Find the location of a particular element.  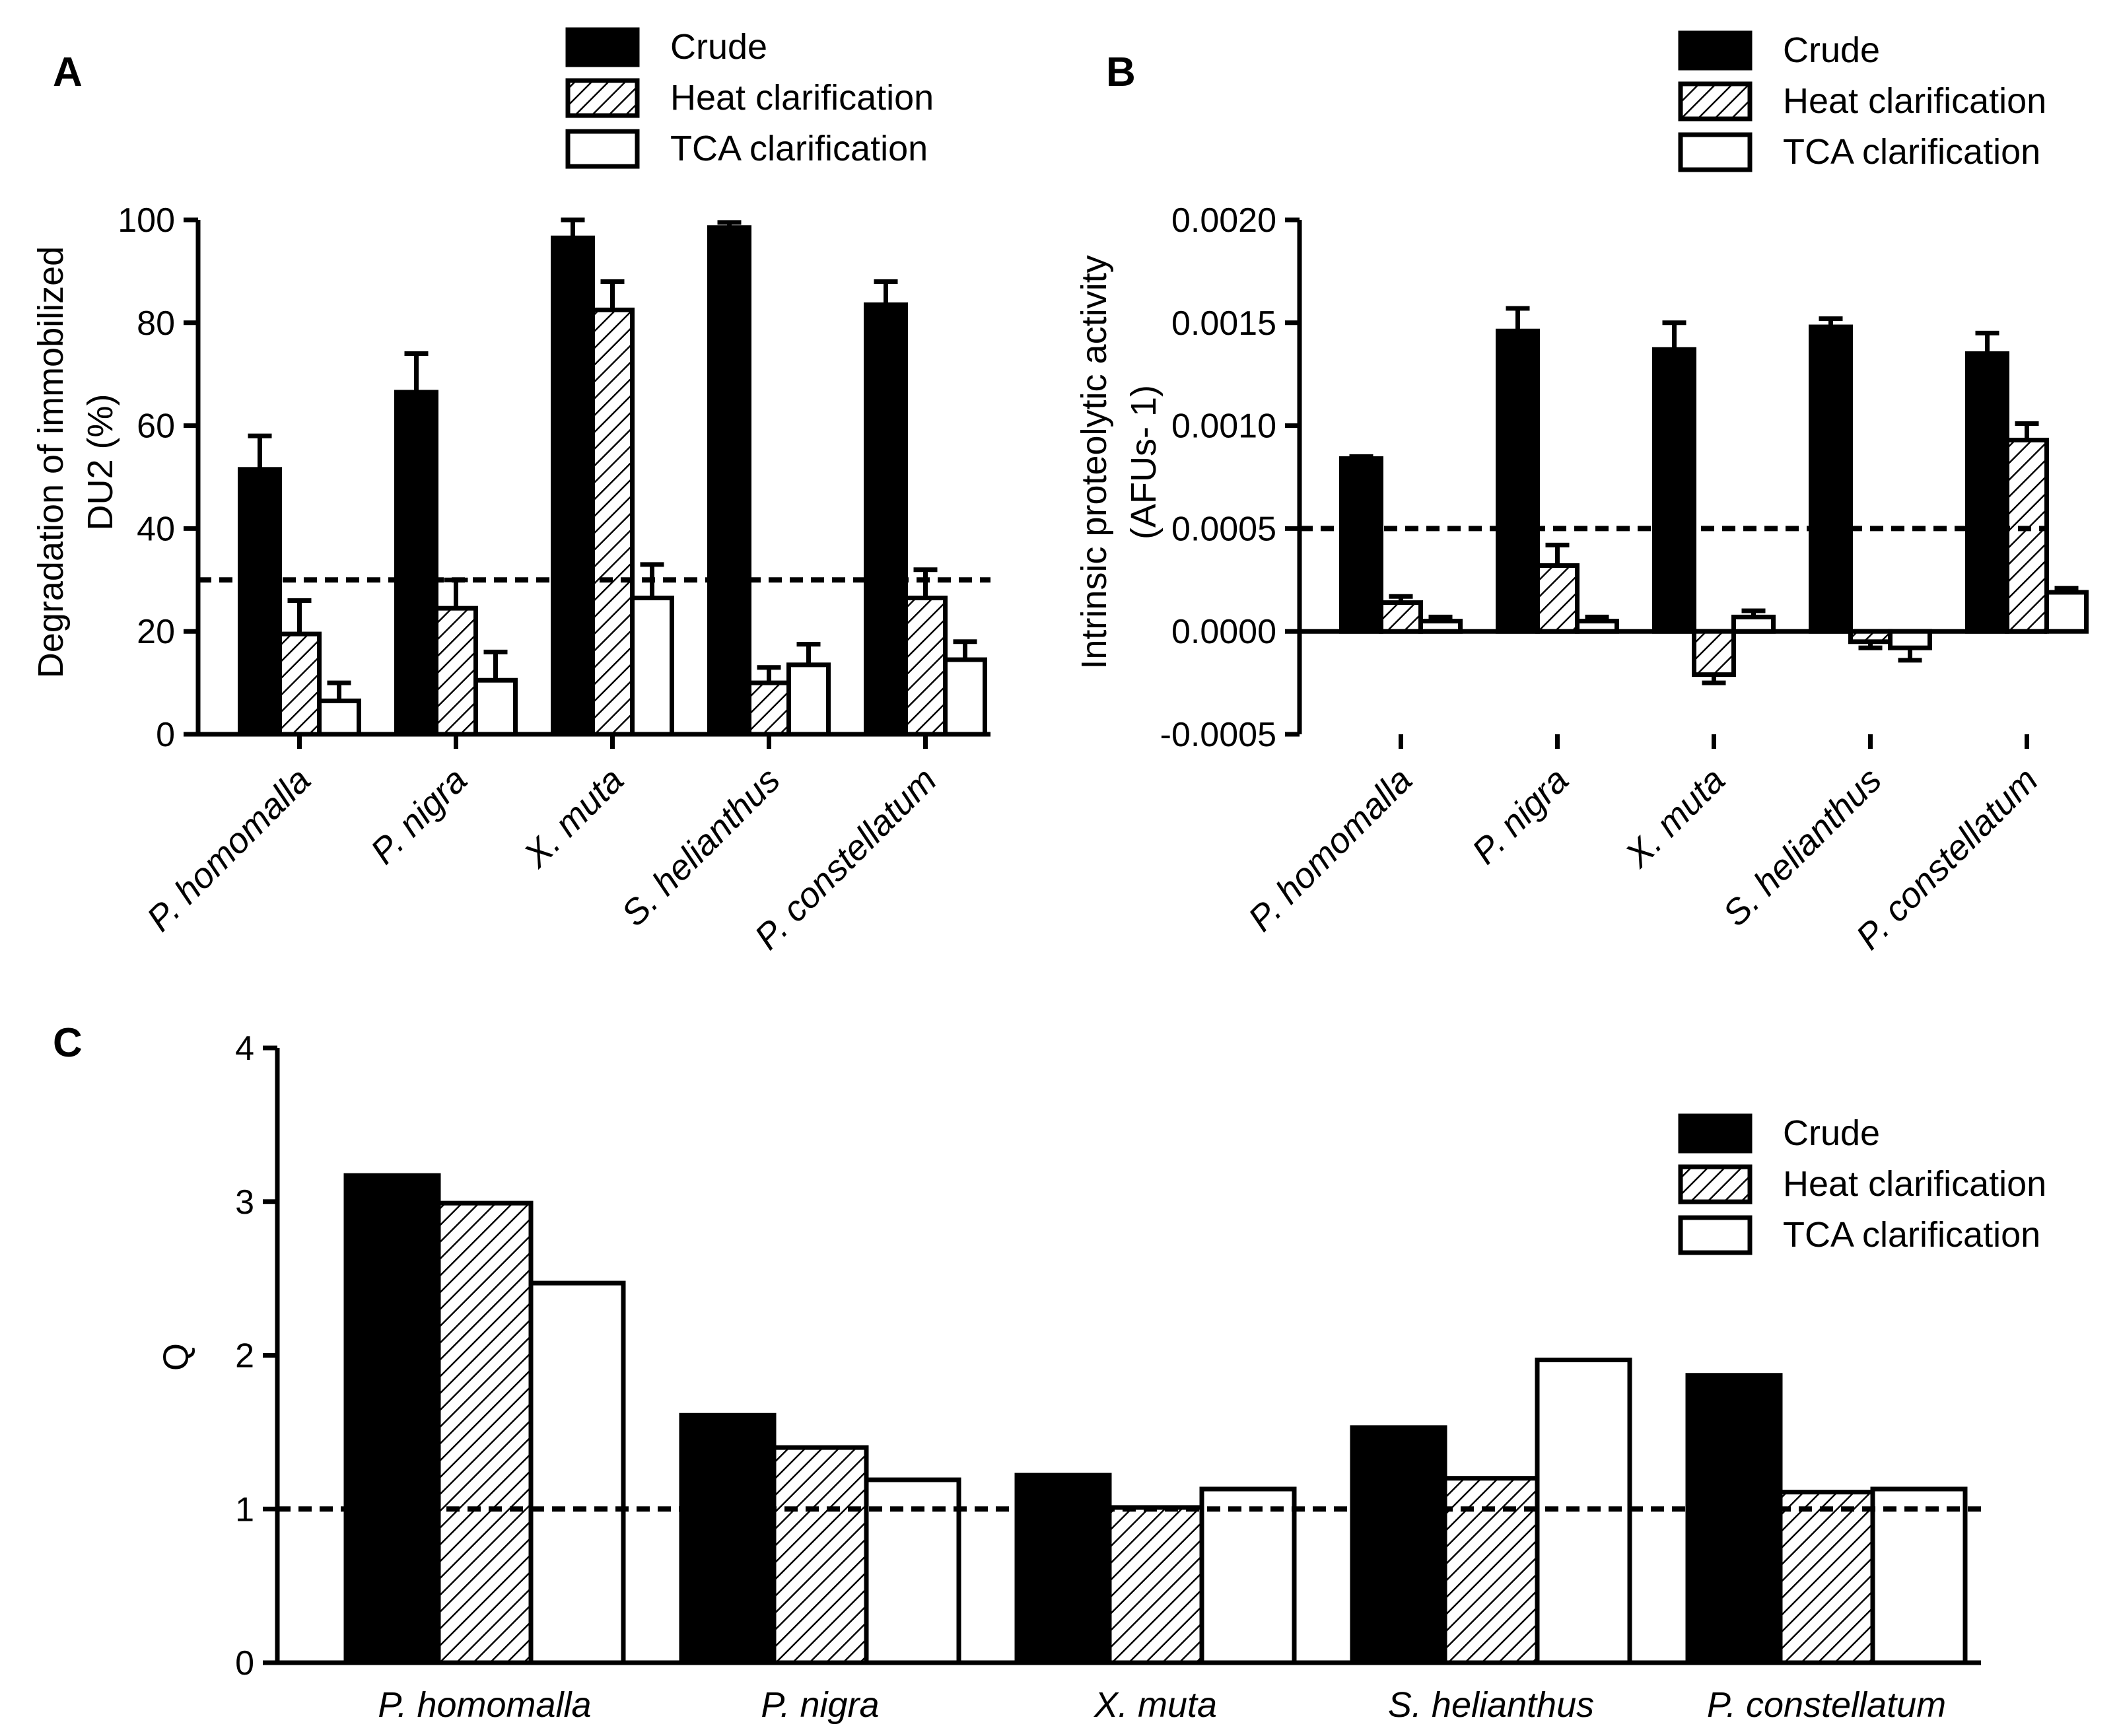

panel-b-y-tick-label: 0.0015 is located at coordinates (1223, 323).